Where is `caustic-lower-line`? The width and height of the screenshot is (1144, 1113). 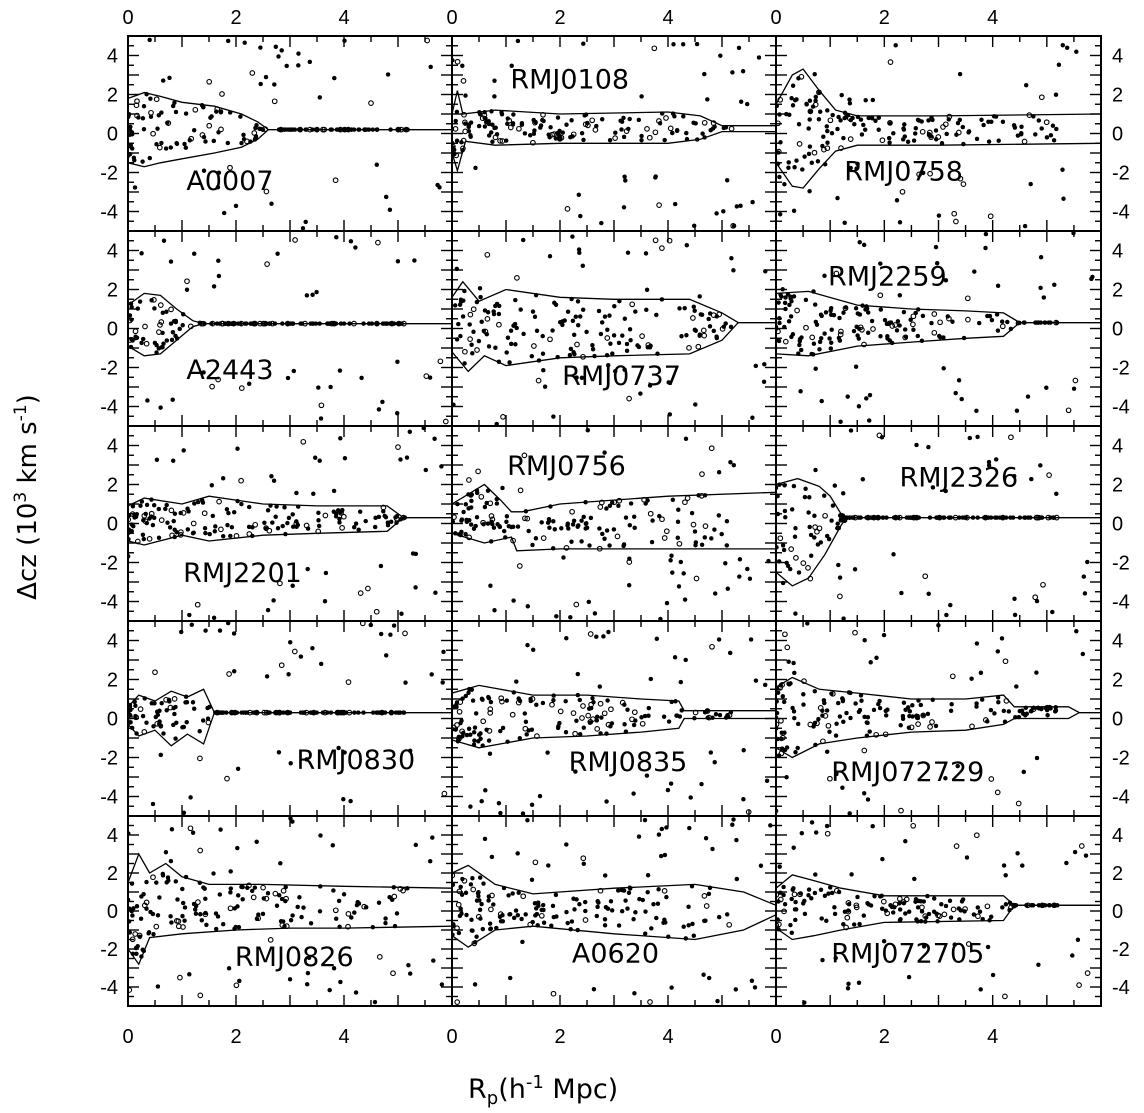
caustic-lower-line is located at coordinates (938, 551).